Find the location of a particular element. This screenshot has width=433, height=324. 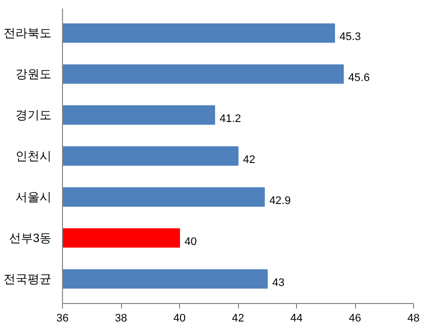

data-label: 42 is located at coordinates (249, 160).